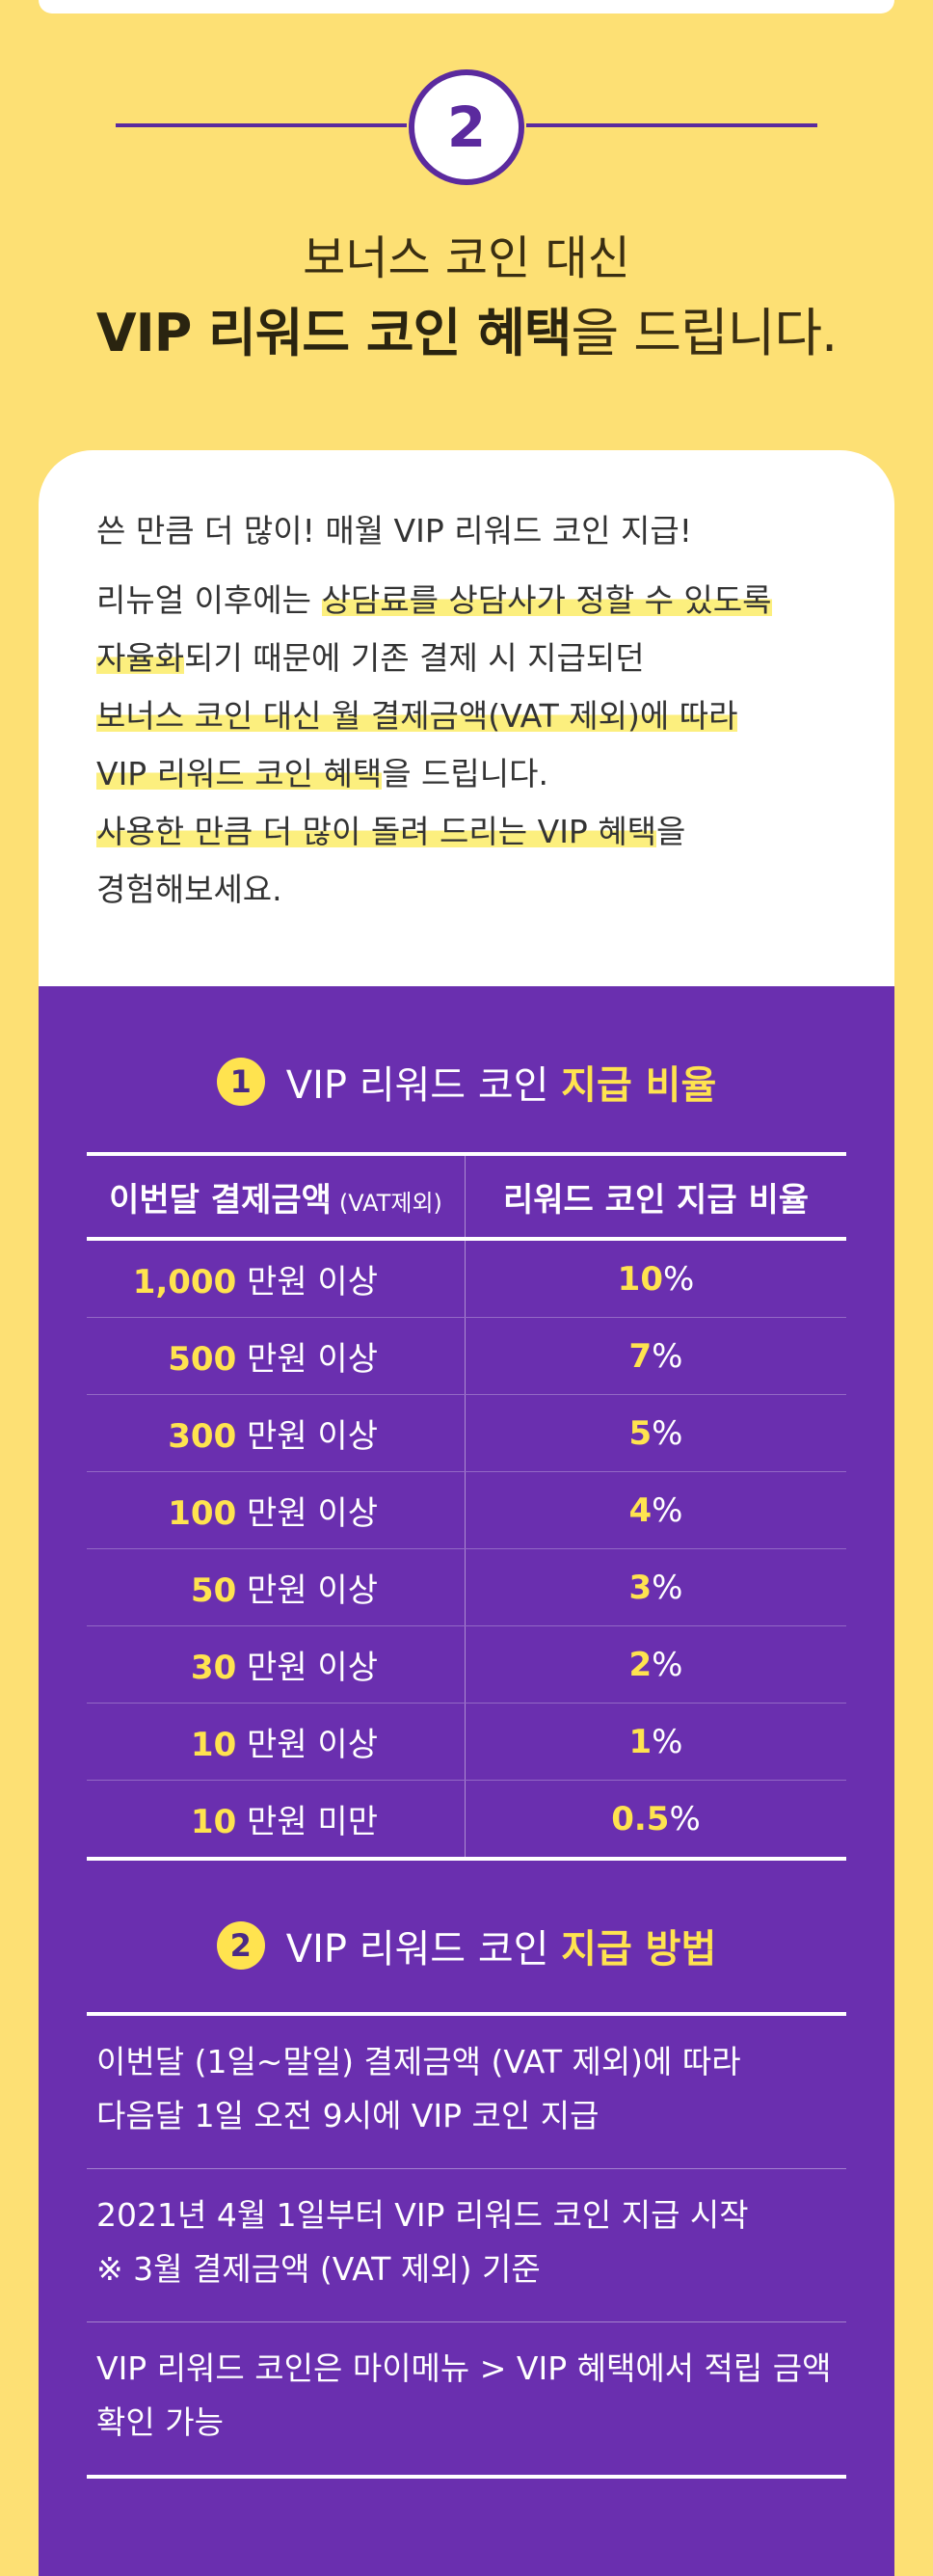 The height and width of the screenshot is (2576, 933). I want to click on rate-cell: 1%, so click(655, 1742).